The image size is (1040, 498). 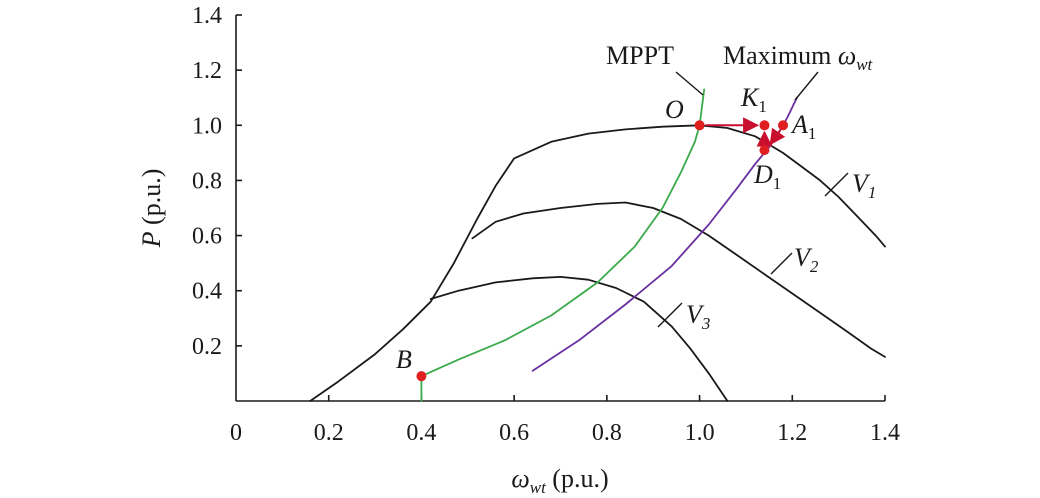 What do you see at coordinates (514, 433) in the screenshot?
I see `x-tick-label: 0.6` at bounding box center [514, 433].